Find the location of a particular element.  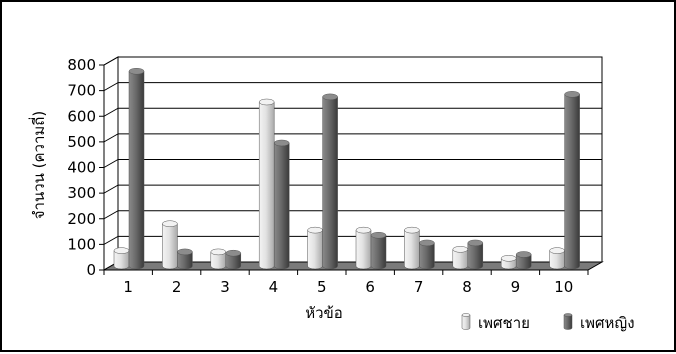

y-tick-label: 400 is located at coordinates (81, 168).